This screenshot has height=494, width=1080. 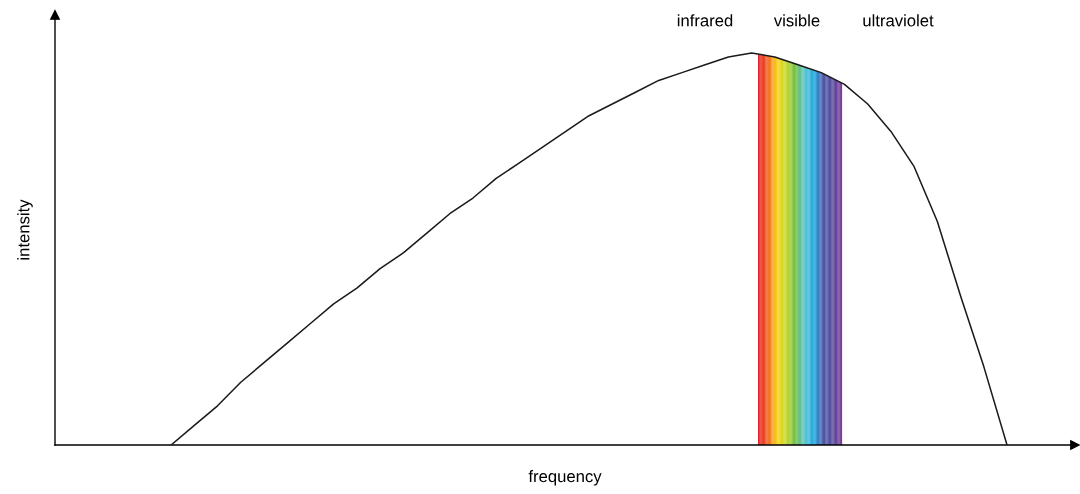 I want to click on y-axis-title: intensity, so click(x=25, y=229).